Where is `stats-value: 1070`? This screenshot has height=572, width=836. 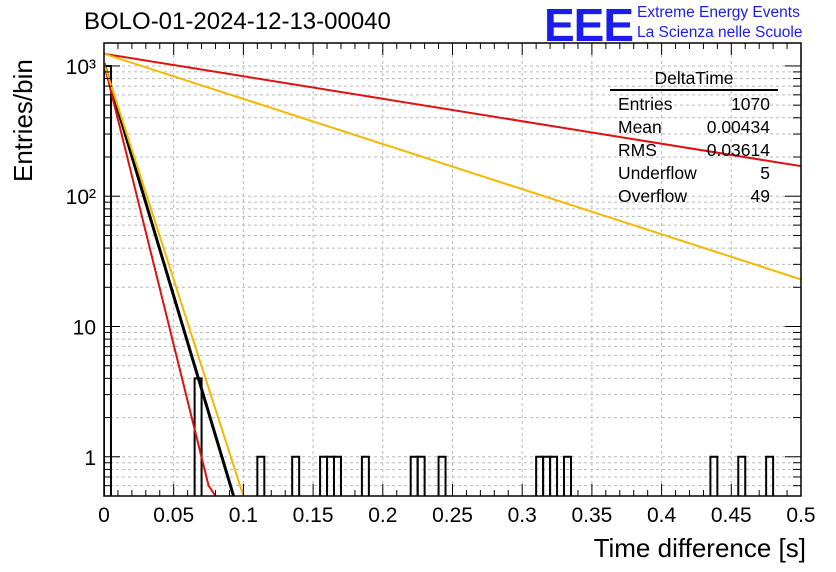 stats-value: 1070 is located at coordinates (750, 104).